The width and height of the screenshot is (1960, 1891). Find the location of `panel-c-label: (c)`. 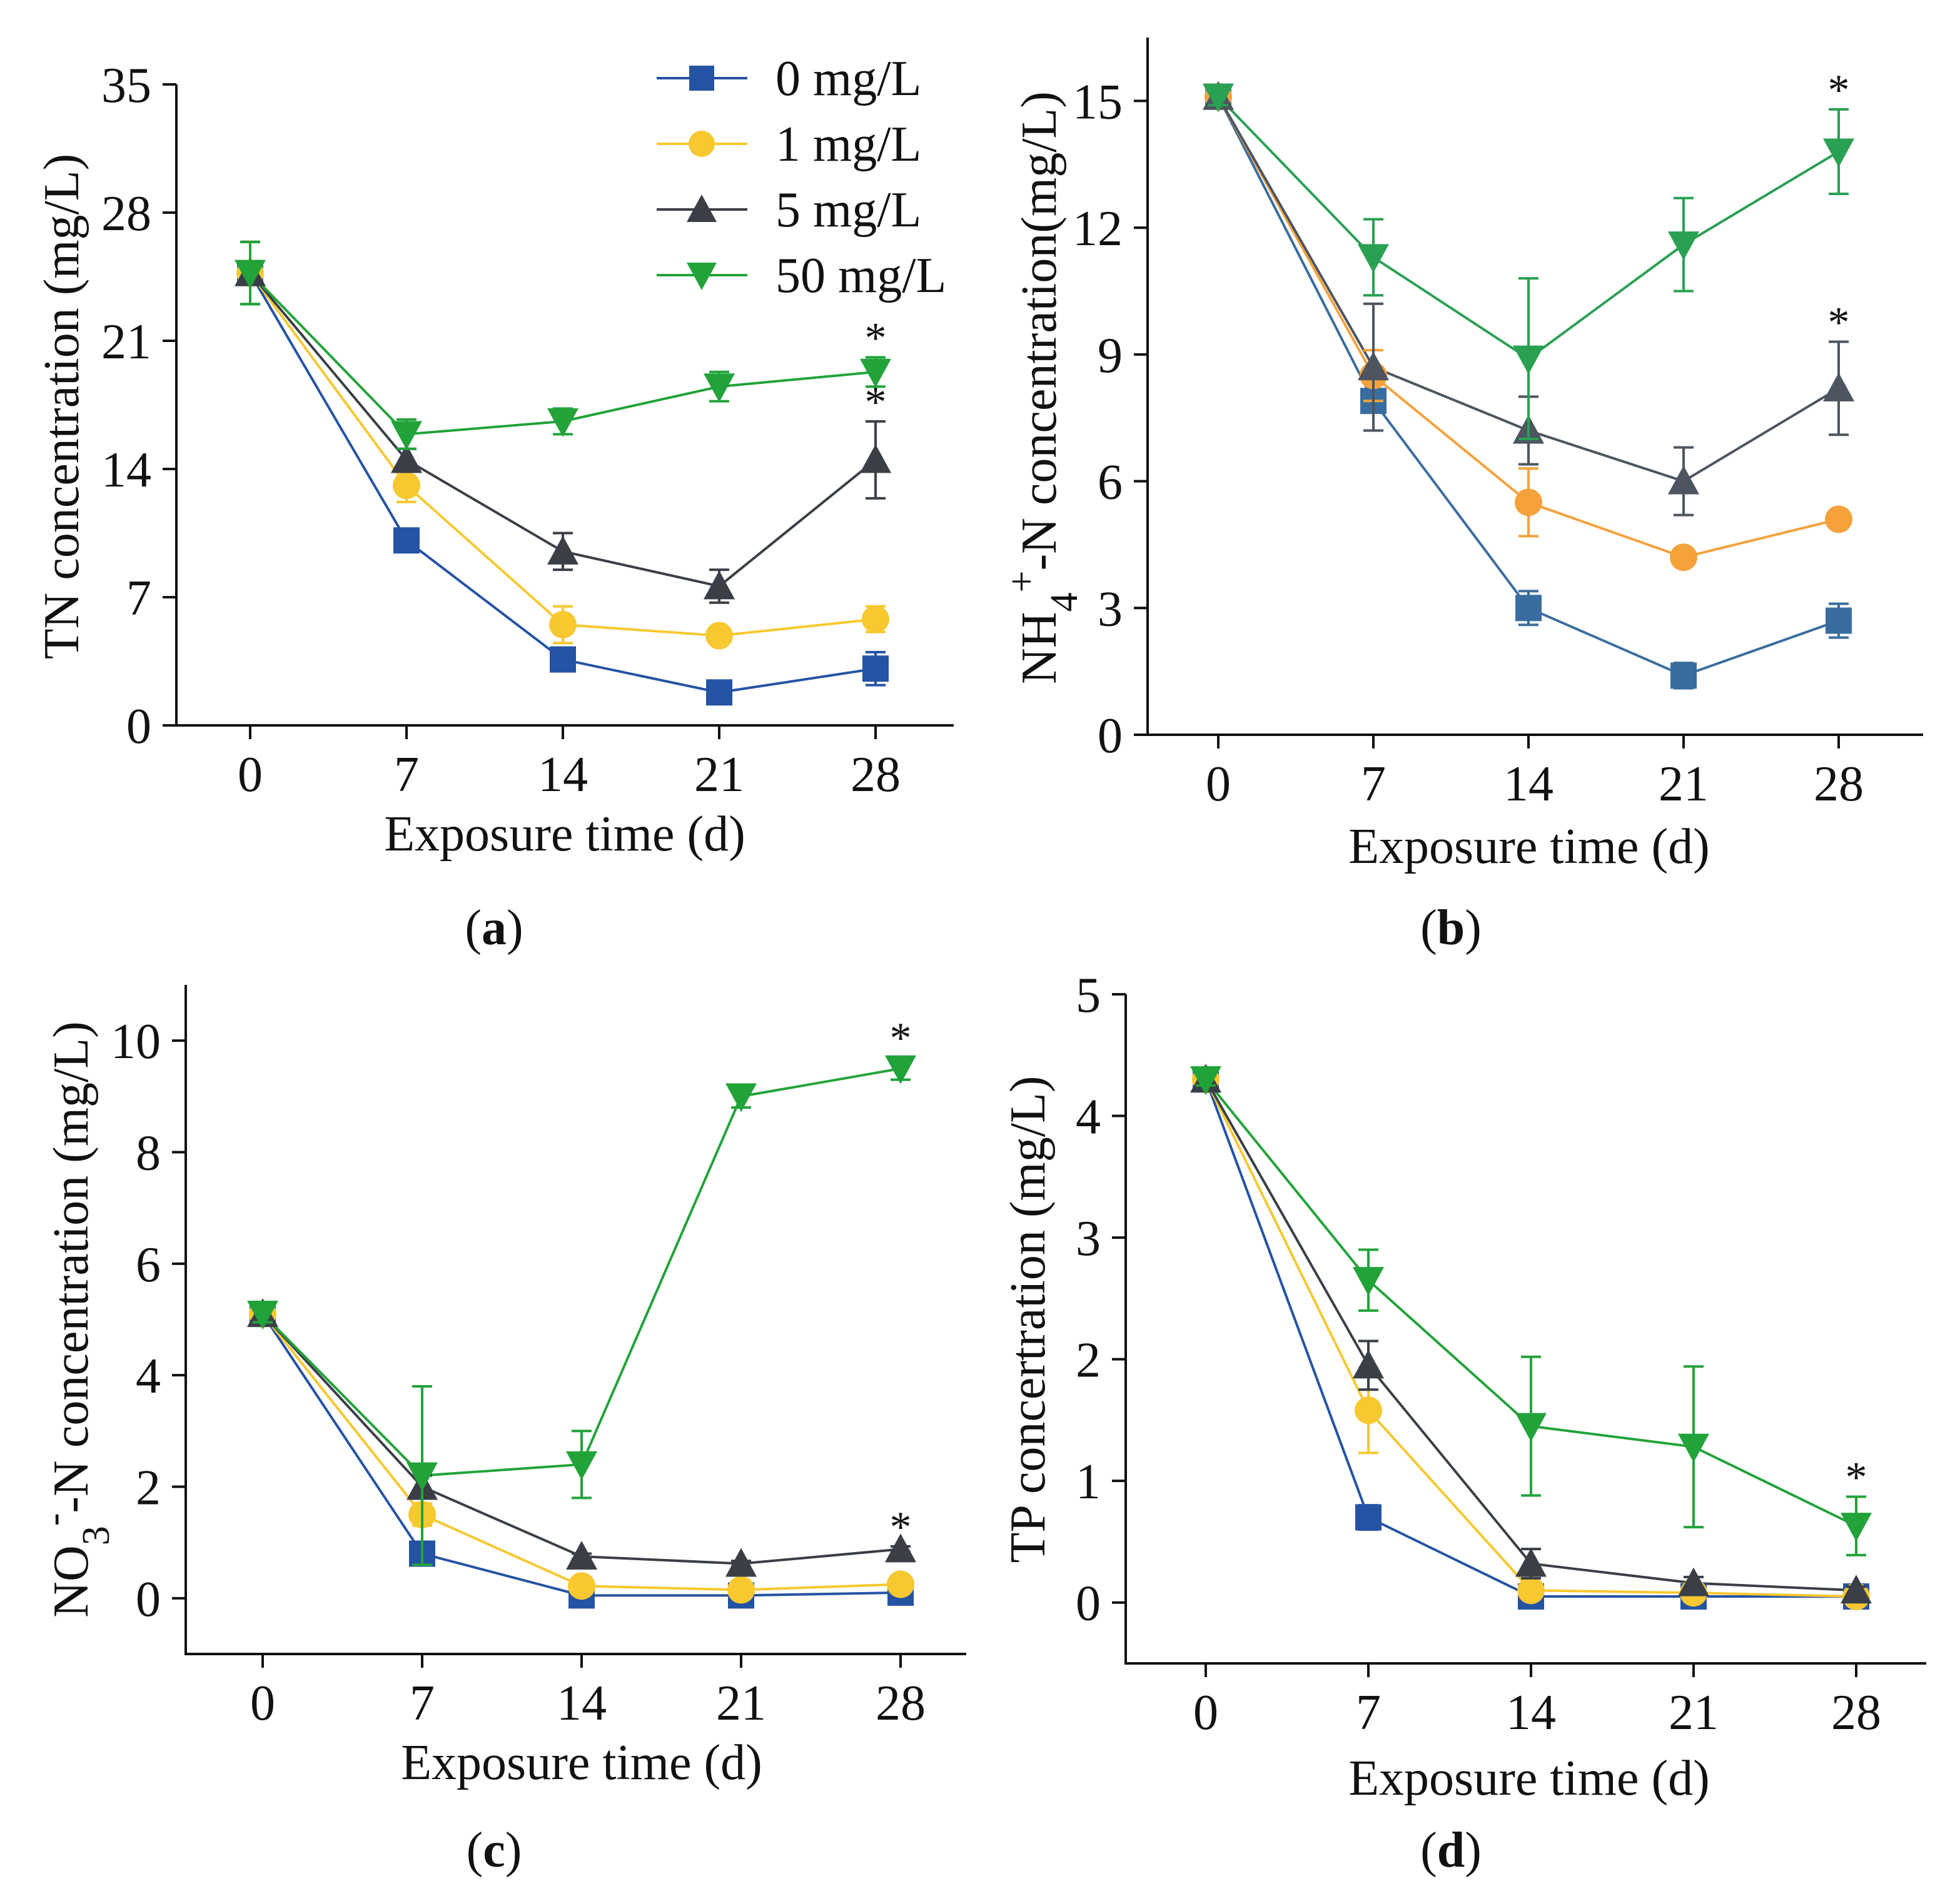

panel-c-label: (c) is located at coordinates (494, 1850).